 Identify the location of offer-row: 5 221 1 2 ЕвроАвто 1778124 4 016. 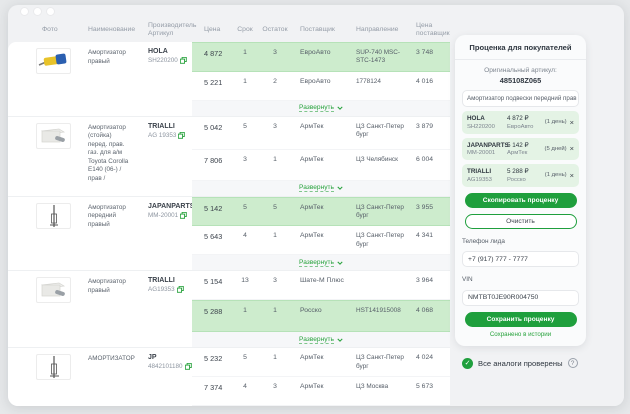
(321, 86).